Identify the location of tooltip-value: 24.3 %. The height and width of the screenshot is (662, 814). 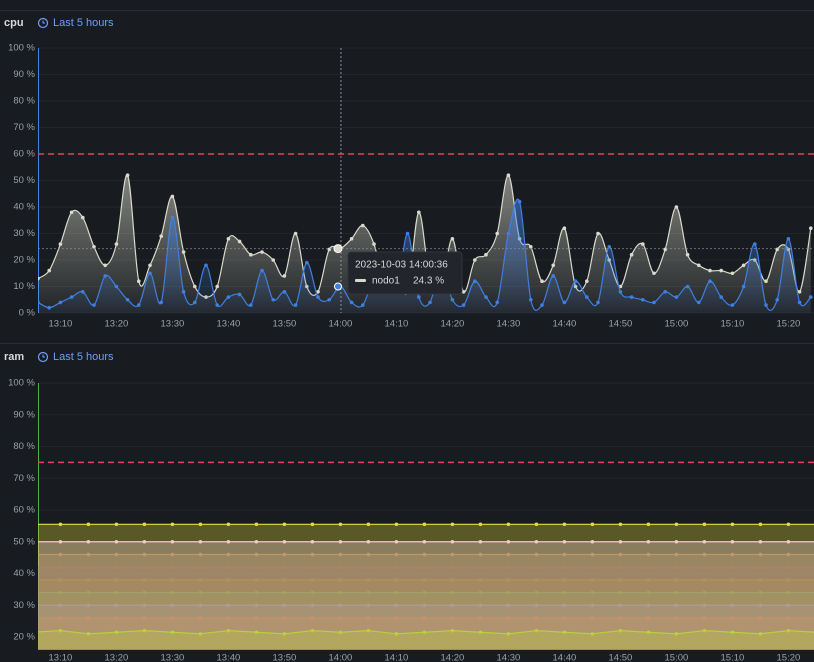
(428, 281).